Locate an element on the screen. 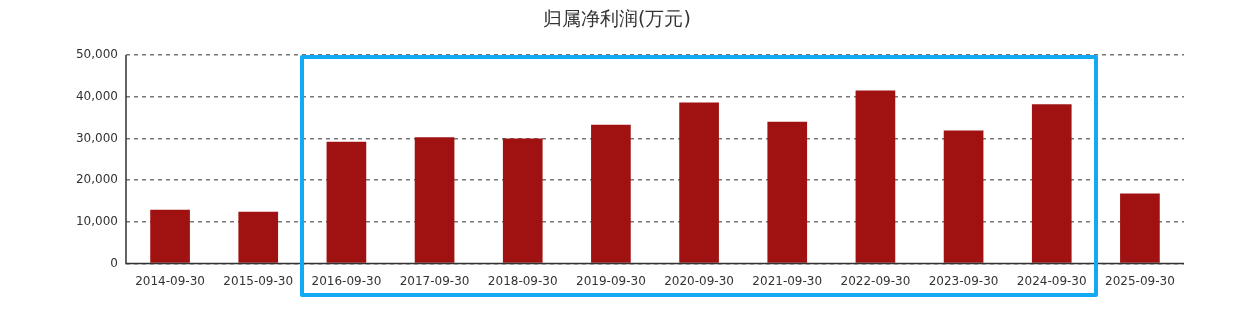  y-tick-label: 40,000 is located at coordinates (96, 95).